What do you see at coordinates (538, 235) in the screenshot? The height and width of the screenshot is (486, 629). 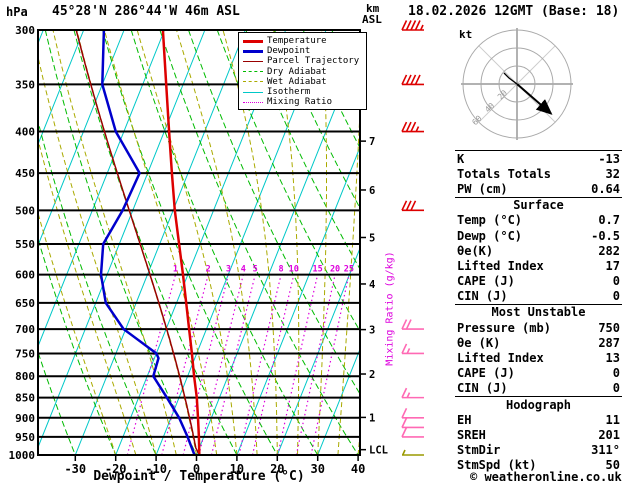 I see `stat-row-dewp-c: Dewp (°C) -0.5` at bounding box center [538, 235].